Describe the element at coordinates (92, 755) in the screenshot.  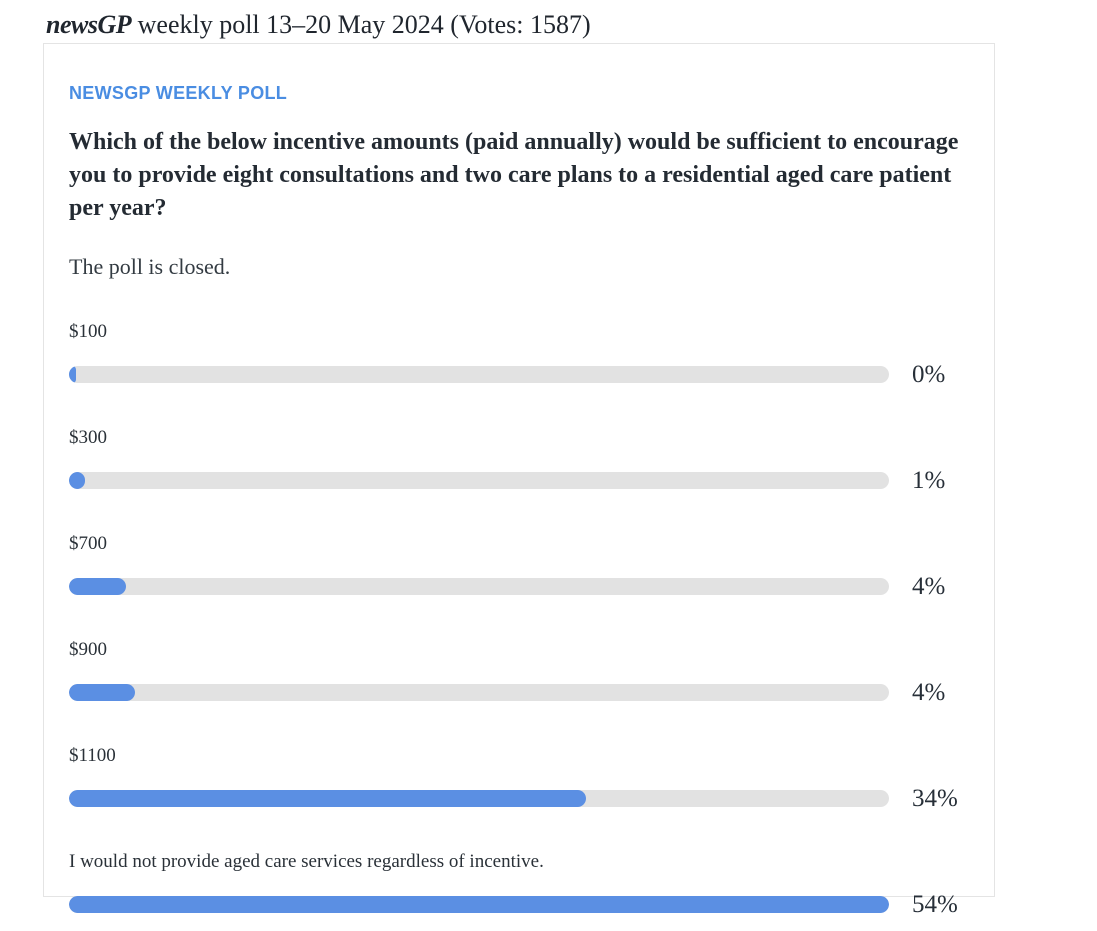
I see `option-label: $1100` at that location.